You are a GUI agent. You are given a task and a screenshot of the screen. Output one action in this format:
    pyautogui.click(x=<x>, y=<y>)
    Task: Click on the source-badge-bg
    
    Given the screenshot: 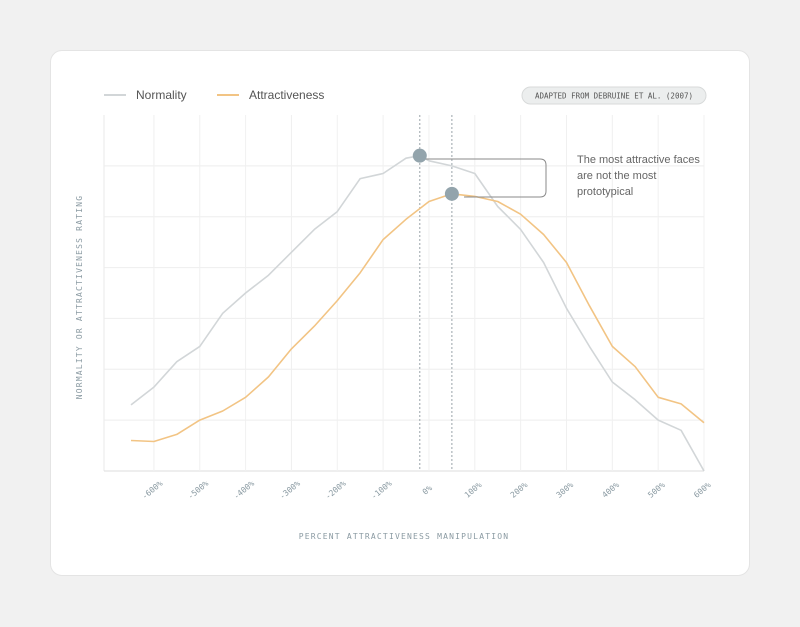 What is the action you would take?
    pyautogui.click(x=614, y=95)
    